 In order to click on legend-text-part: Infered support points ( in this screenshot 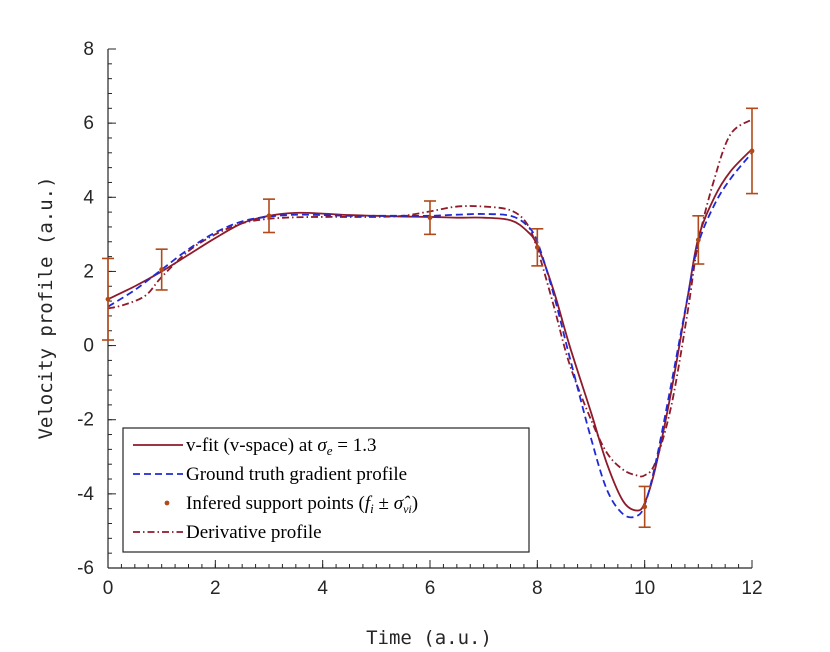, I will do `click(275, 503)`.